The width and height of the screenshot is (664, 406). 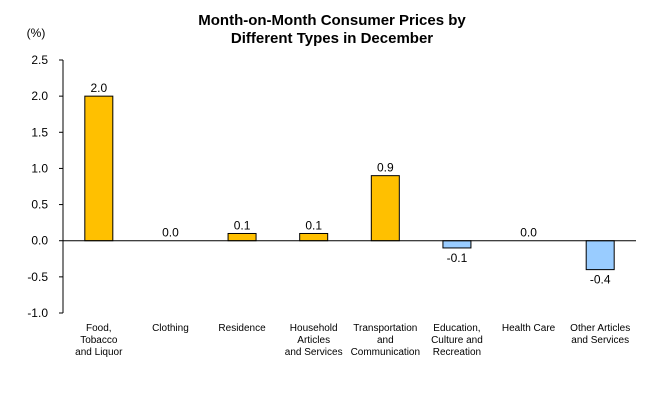 I want to click on category-label: Education,, so click(x=456, y=328).